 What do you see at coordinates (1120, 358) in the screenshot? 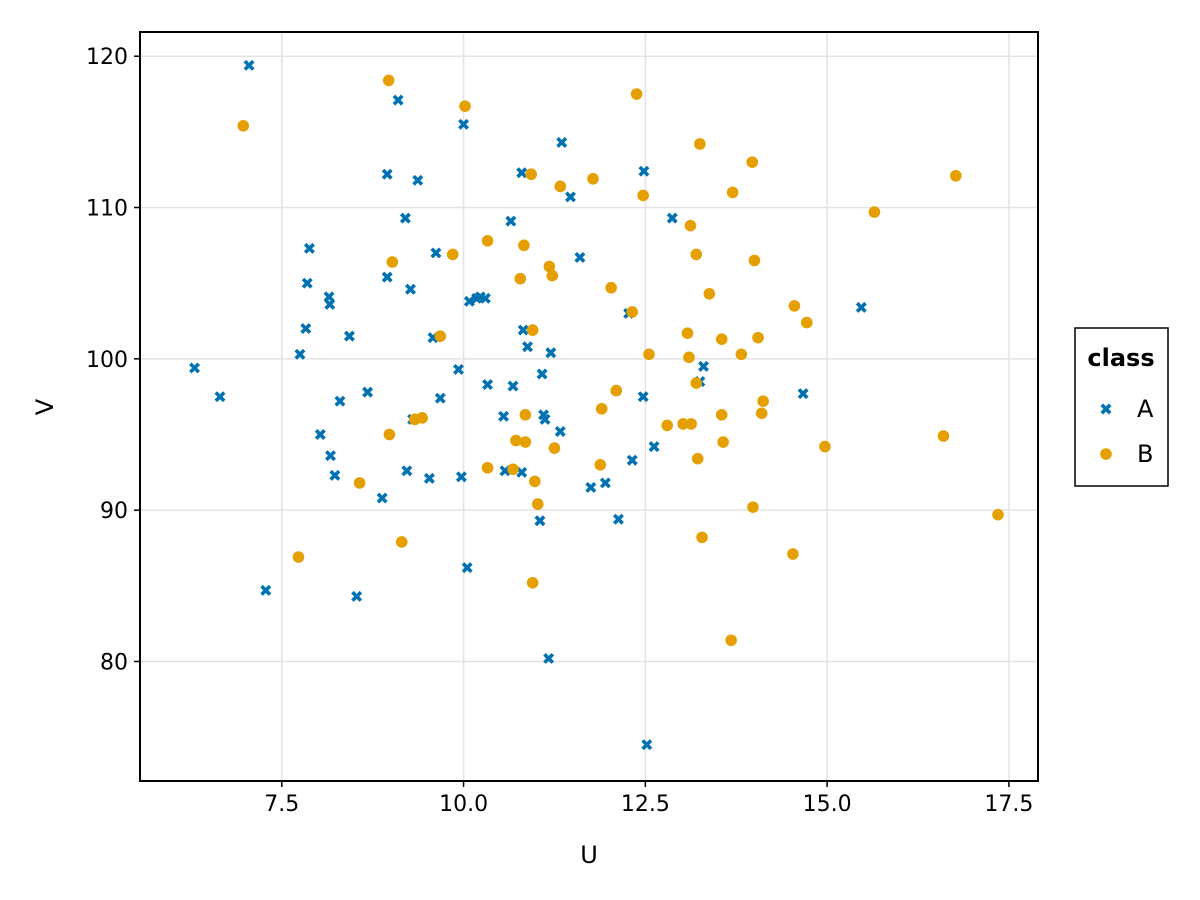
I see `legend-title: class` at bounding box center [1120, 358].